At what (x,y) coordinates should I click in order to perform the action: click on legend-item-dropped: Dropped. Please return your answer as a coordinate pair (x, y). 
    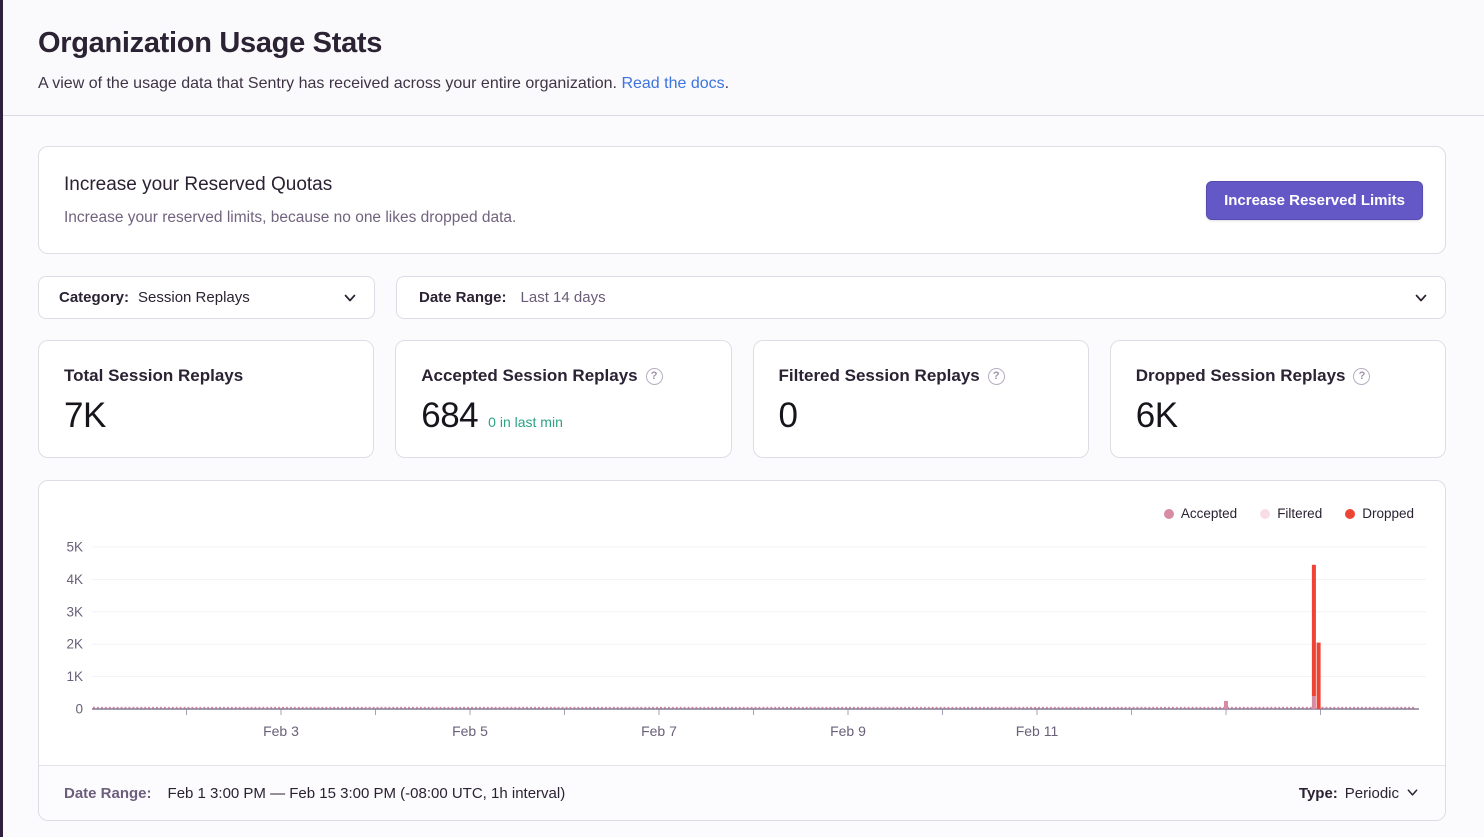
    Looking at the image, I should click on (1379, 513).